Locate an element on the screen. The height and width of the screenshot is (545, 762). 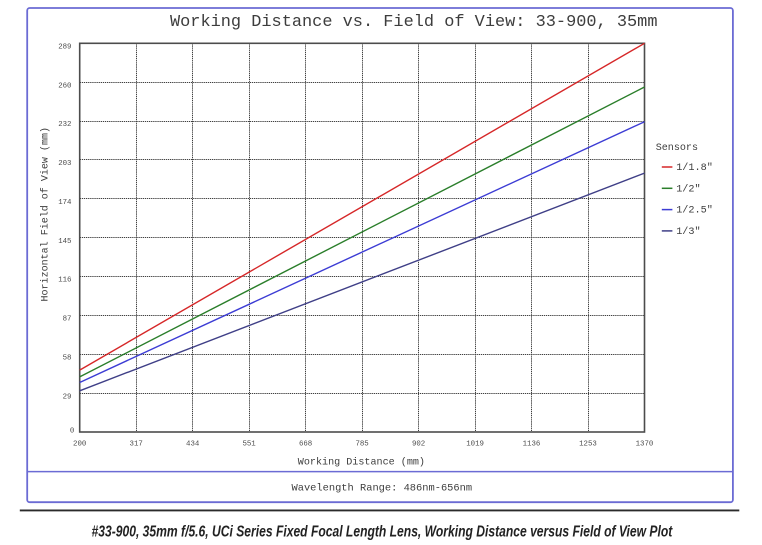
svg-text: 174 is located at coordinates (65, 203).